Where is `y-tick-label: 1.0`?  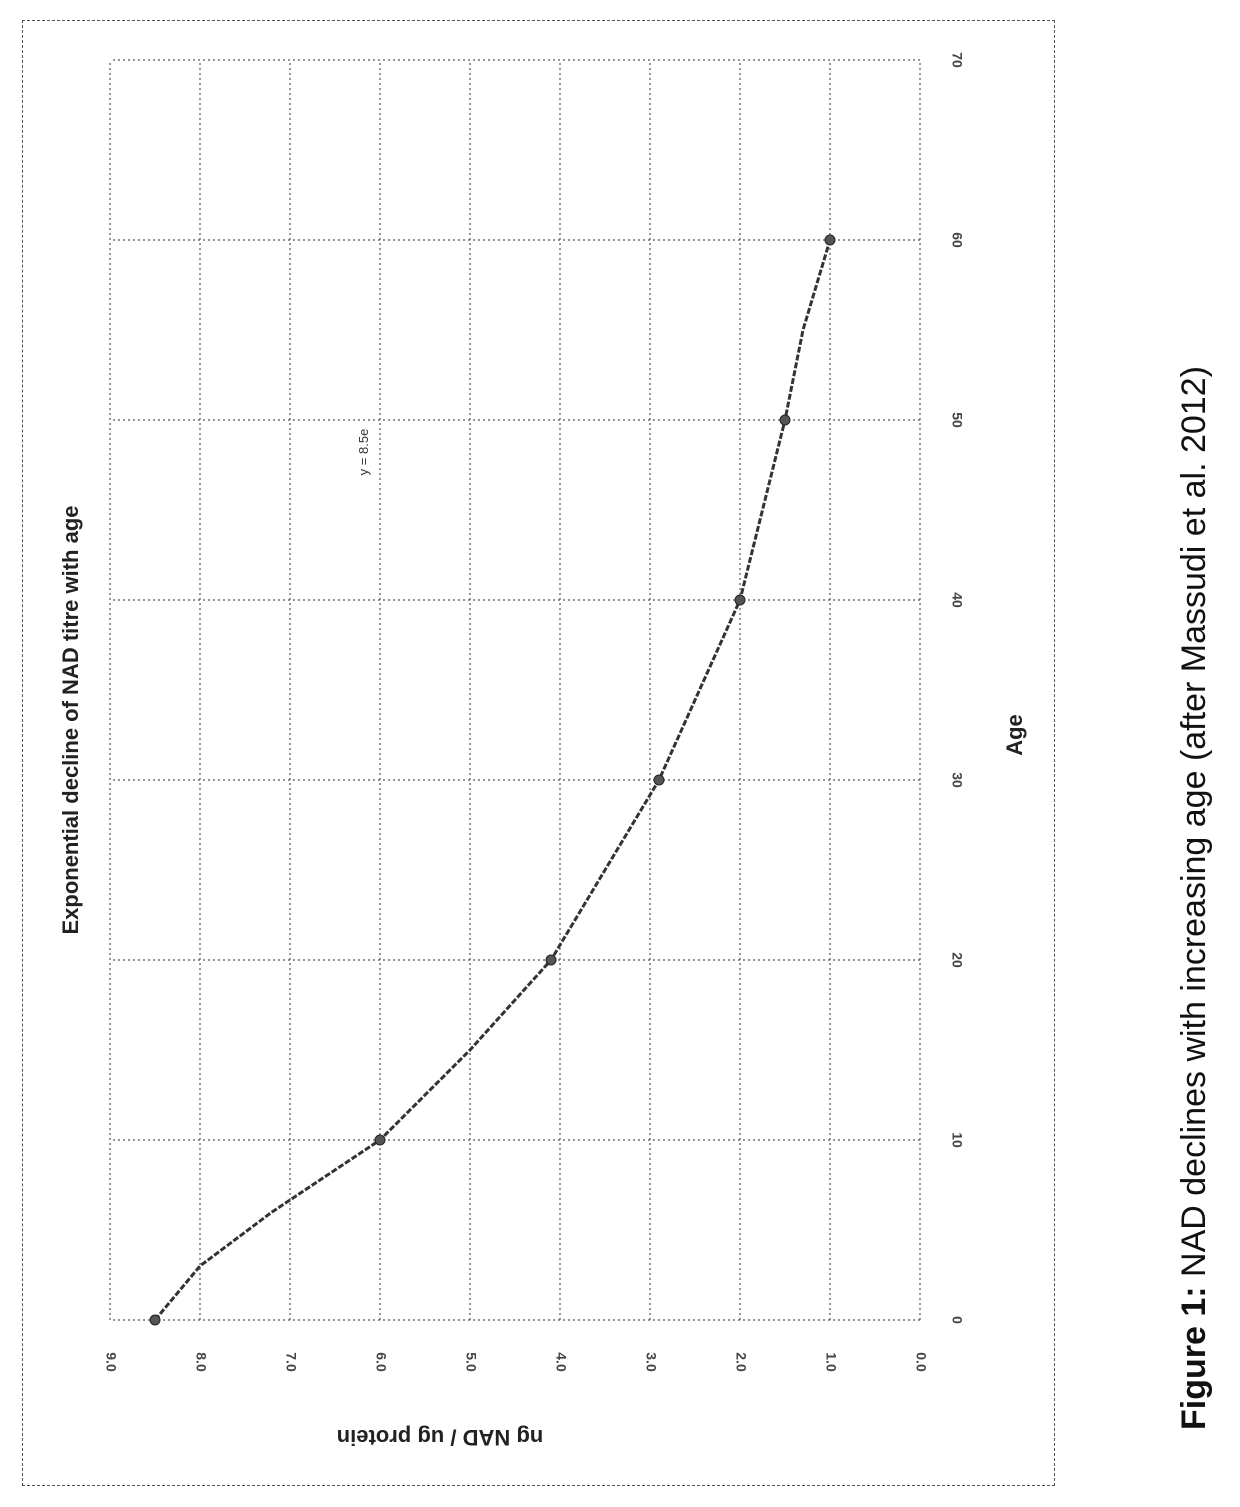
y-tick-label: 1.0 is located at coordinates (831, 1362).